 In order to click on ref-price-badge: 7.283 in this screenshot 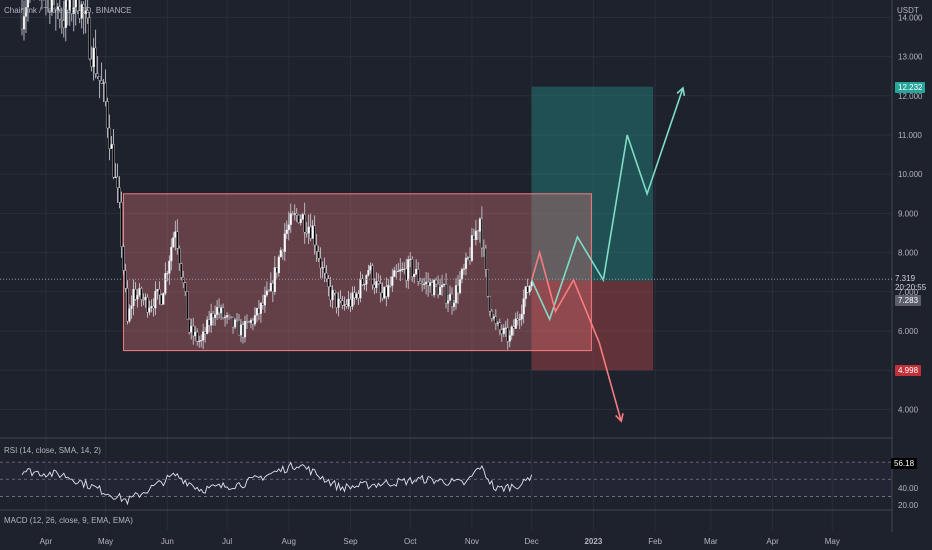, I will do `click(908, 300)`.